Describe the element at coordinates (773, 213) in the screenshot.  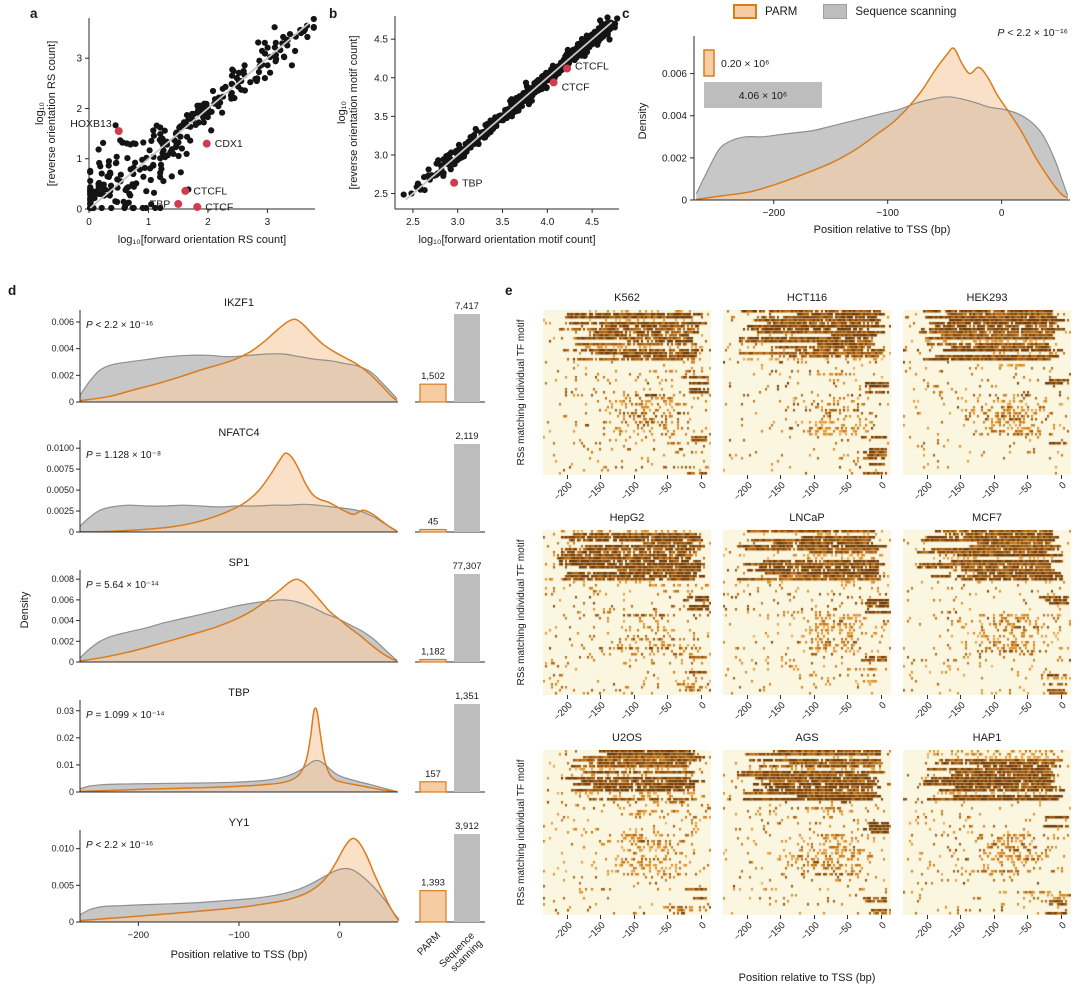
I see `x-tick-label: −200` at that location.